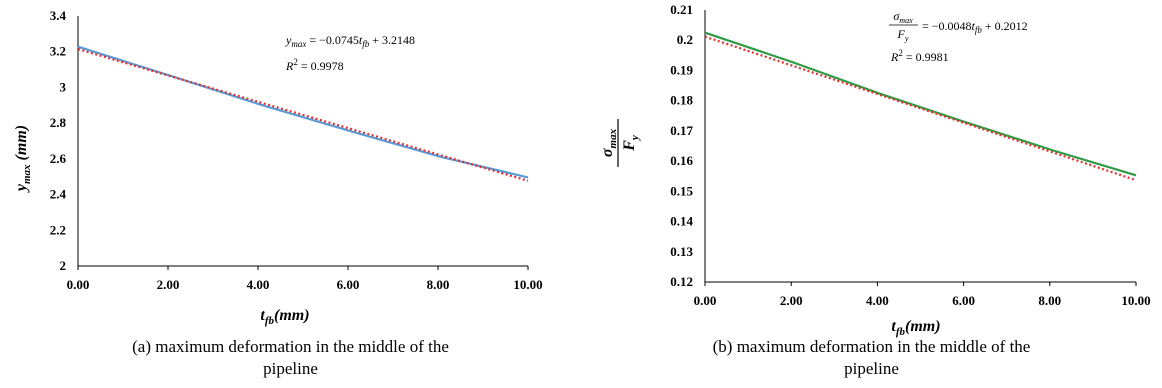 The image size is (1162, 388). What do you see at coordinates (350, 41) in the screenshot?
I see `trendline-equation-a: ymax = −0.0745tfb + 3.2148` at bounding box center [350, 41].